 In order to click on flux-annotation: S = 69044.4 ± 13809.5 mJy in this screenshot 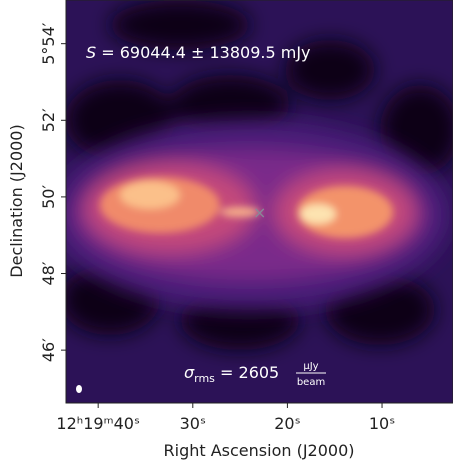, I will do `click(198, 52)`.